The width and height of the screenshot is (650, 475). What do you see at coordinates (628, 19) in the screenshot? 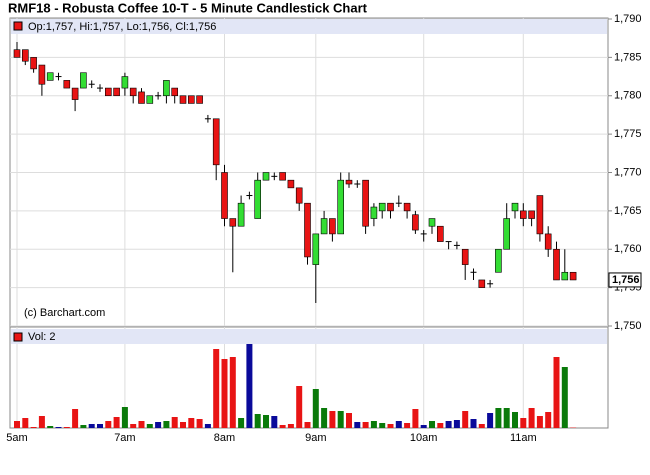
I see `y-tick-label: 1,790` at bounding box center [628, 19].